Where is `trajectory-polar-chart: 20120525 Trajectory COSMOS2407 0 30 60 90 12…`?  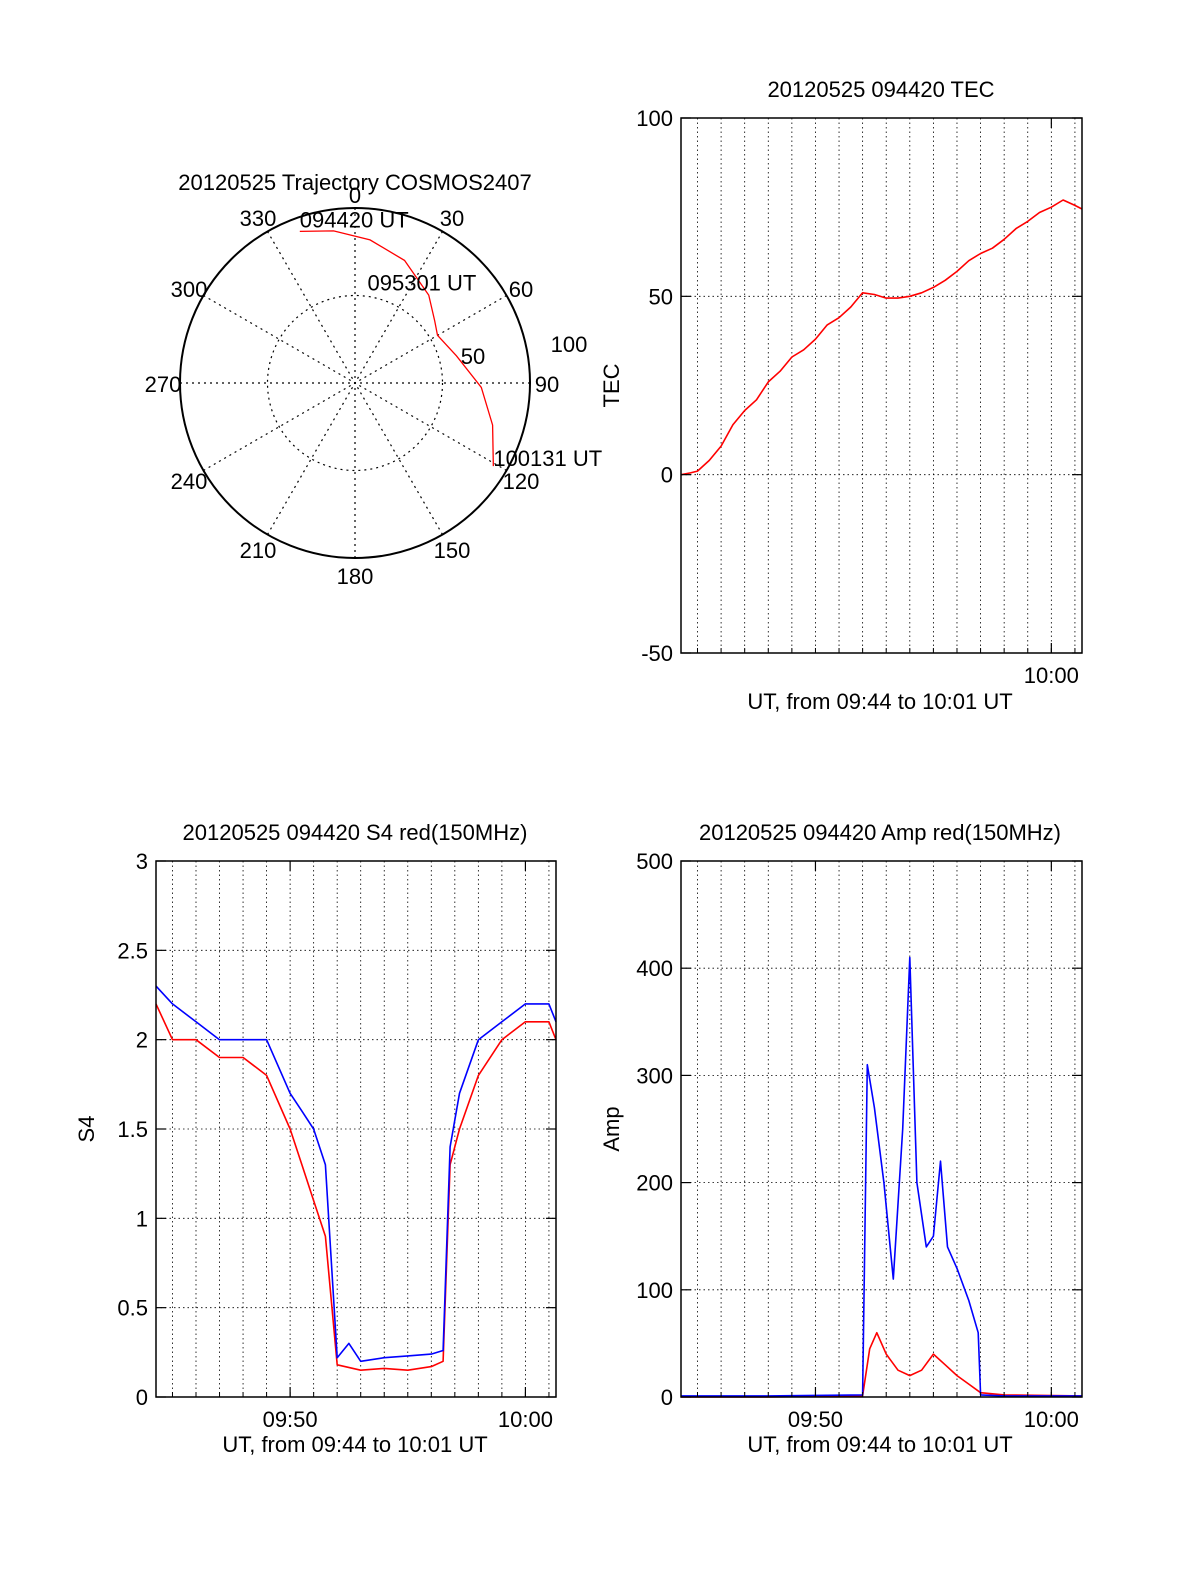
trajectory-polar-chart: 20120525 Trajectory COSMOS2407 0 30 60 90 12… is located at coordinates (374, 379).